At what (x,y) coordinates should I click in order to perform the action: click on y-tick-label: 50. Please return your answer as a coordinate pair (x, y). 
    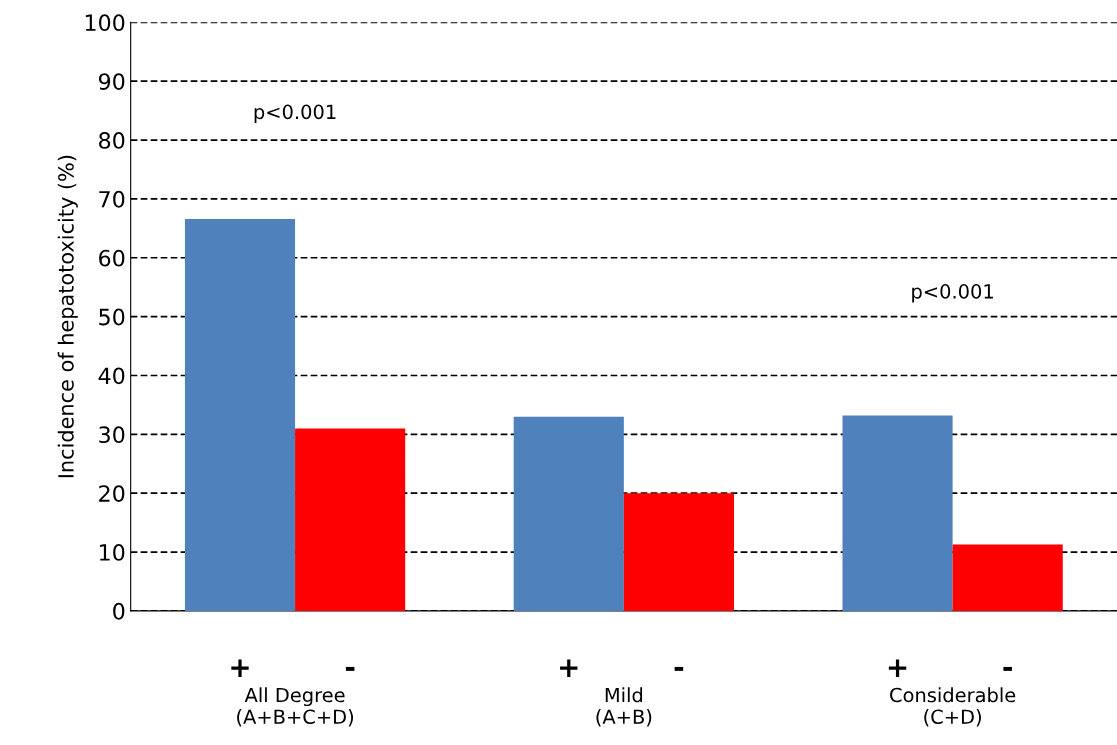
    Looking at the image, I should click on (112, 317).